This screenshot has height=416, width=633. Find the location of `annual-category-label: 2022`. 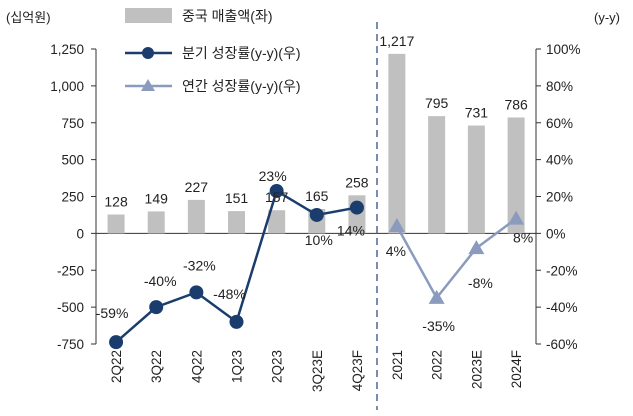

annual-category-label: 2022 is located at coordinates (437, 365).